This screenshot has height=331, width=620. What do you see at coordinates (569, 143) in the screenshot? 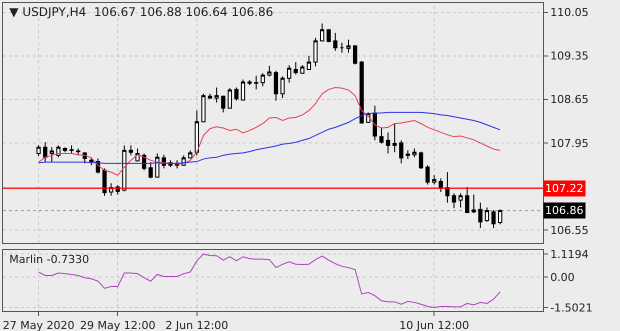
I see `y-tick-label: 107.95` at bounding box center [569, 143].